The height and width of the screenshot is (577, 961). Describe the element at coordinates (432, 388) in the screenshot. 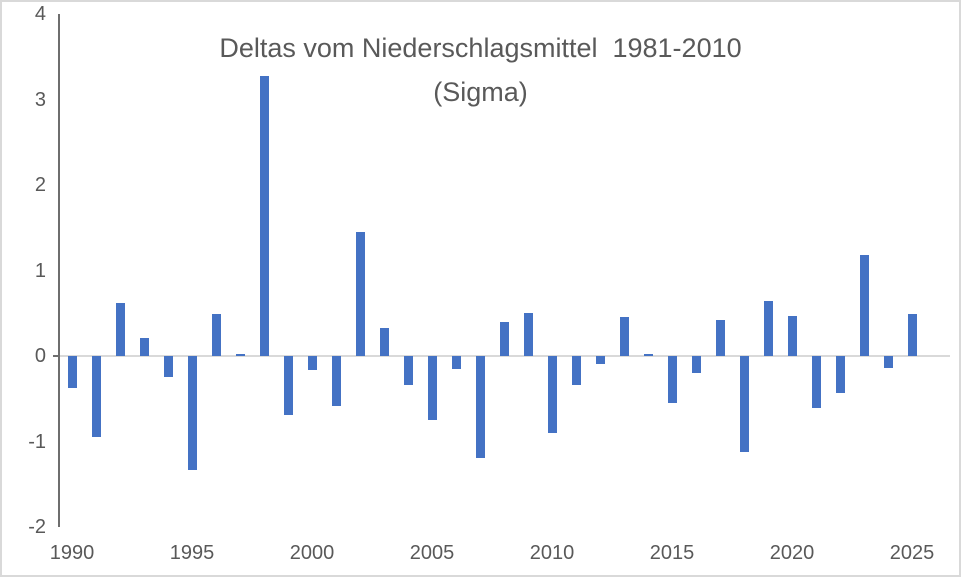

I see `bar-2005` at that location.